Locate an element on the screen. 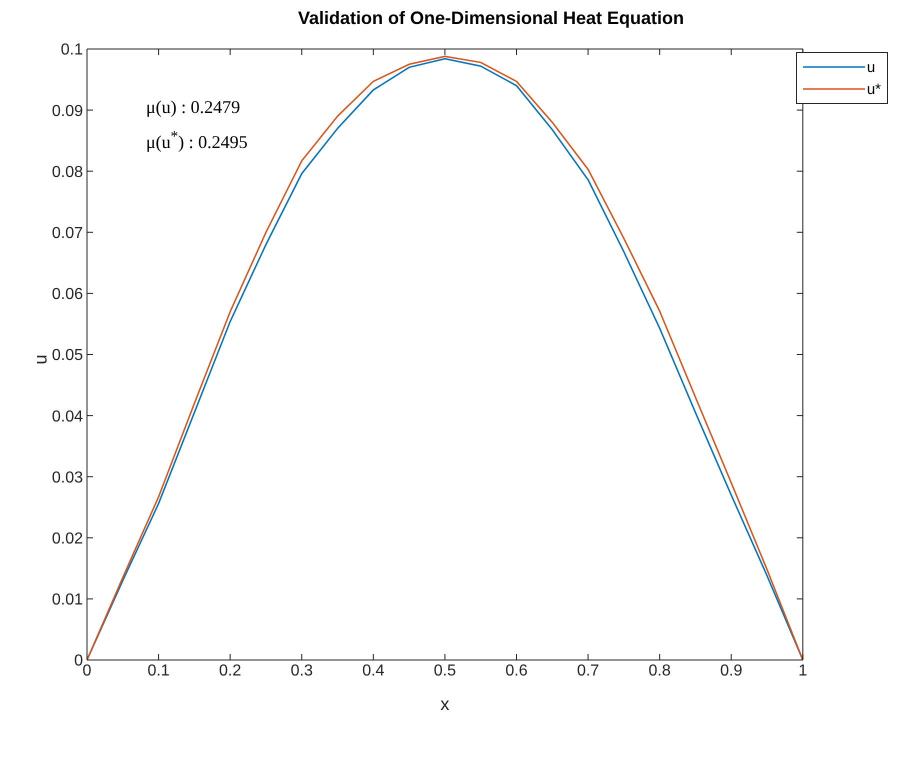  x-tick-label: 0.8 is located at coordinates (659, 671).